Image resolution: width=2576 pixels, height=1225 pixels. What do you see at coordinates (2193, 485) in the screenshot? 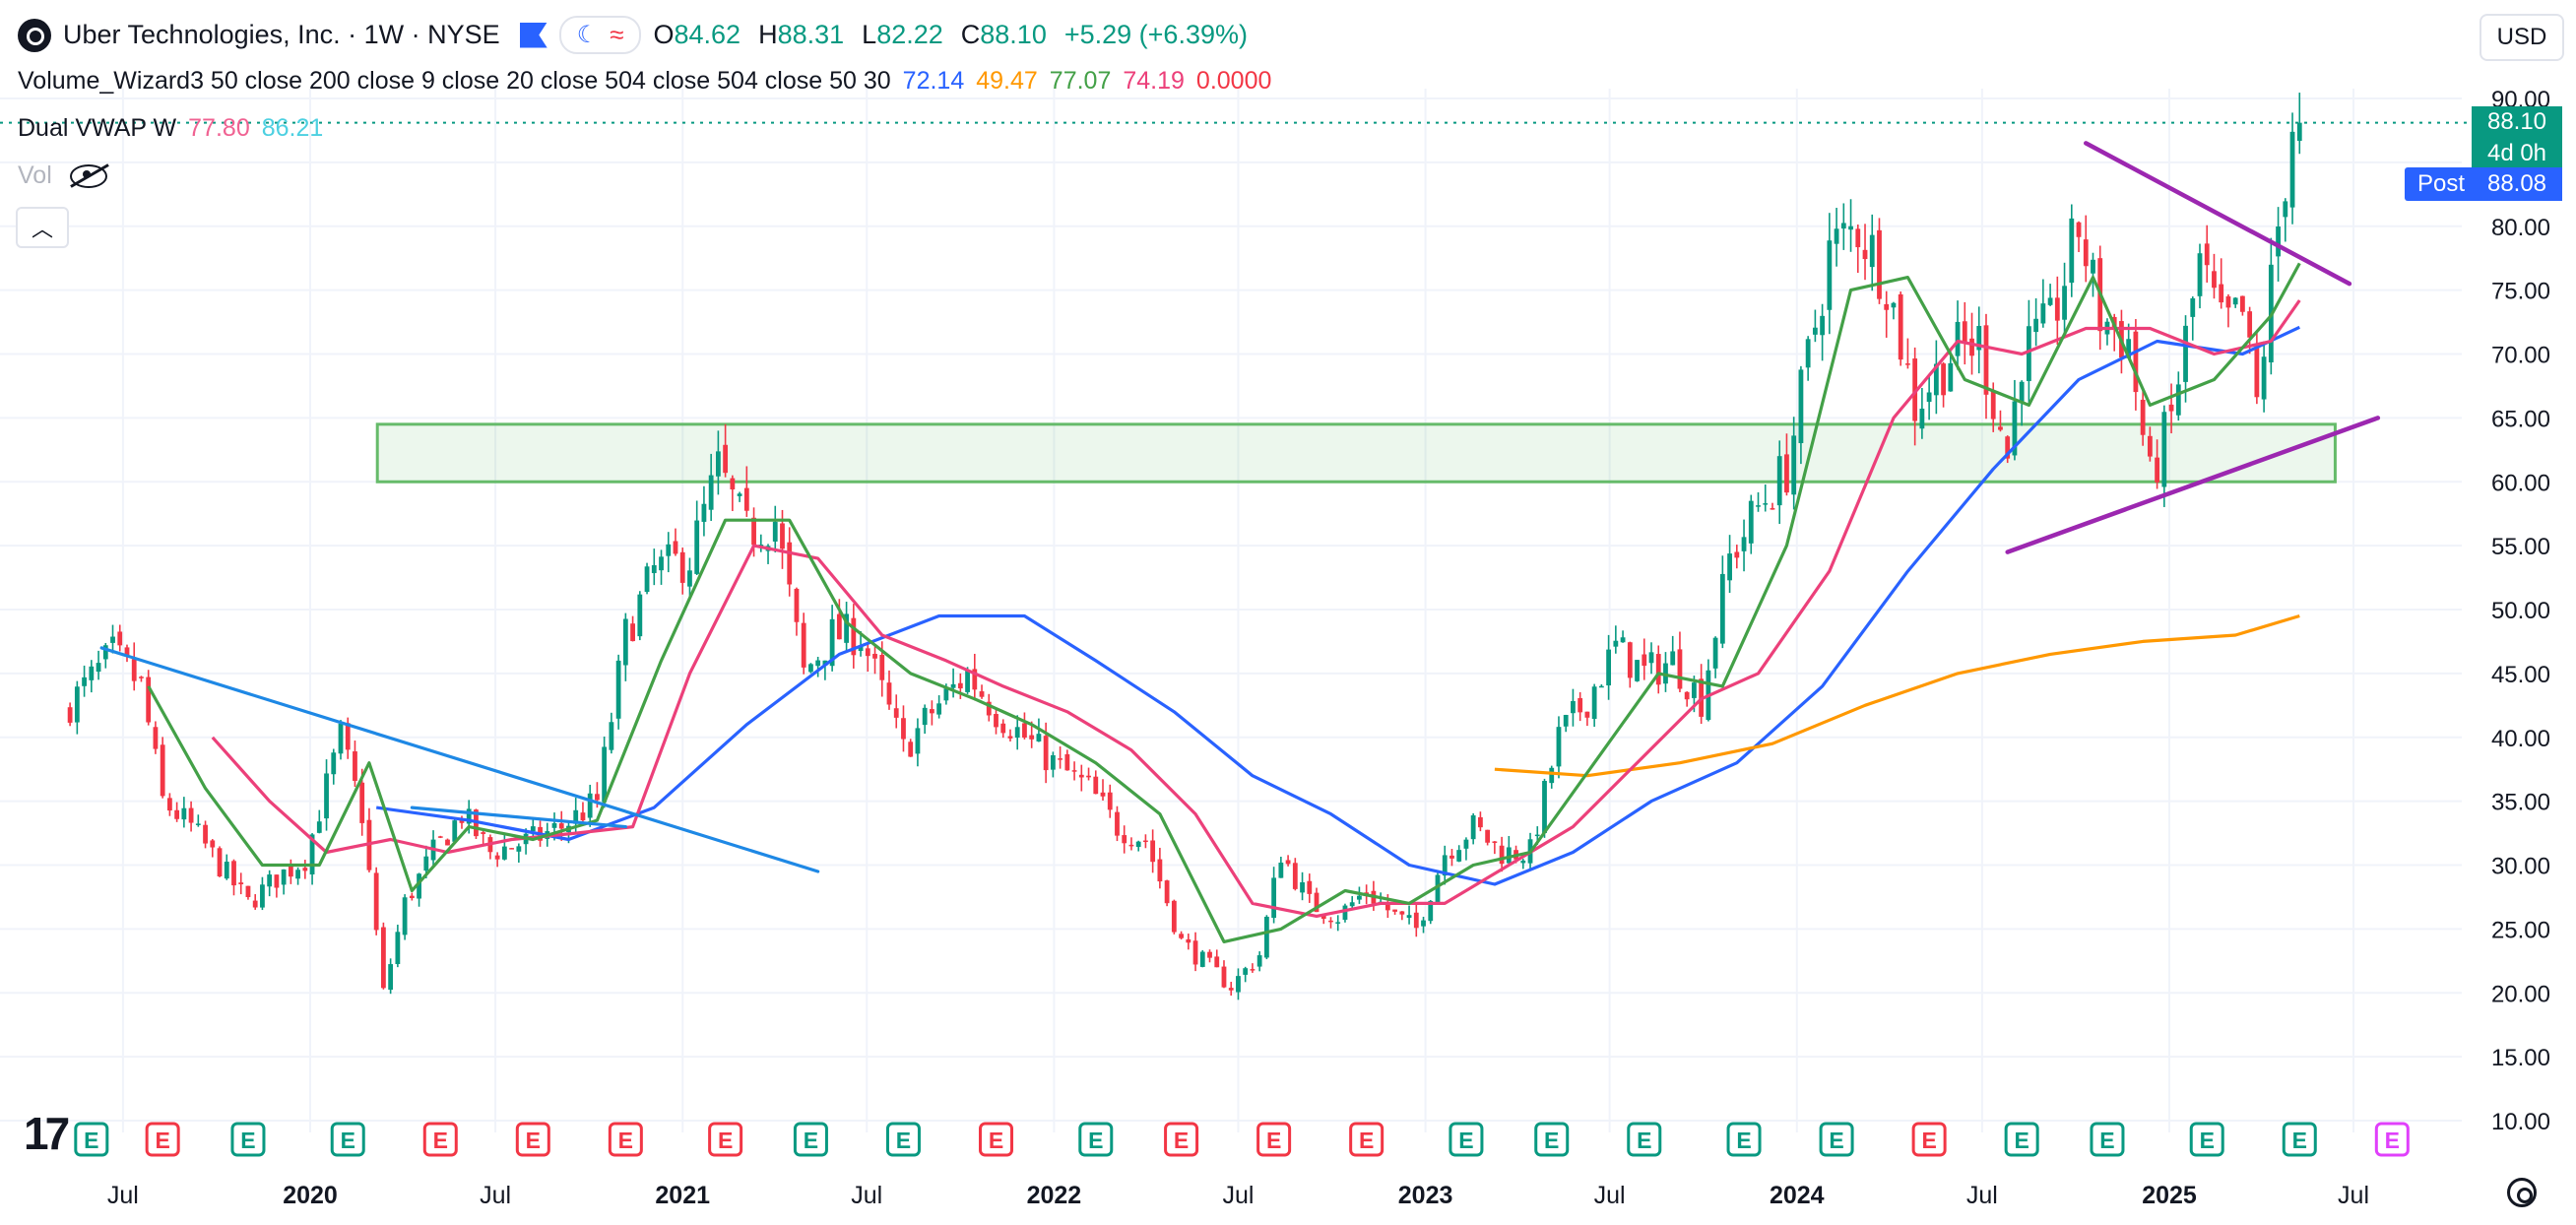
I see `purple-support` at bounding box center [2193, 485].